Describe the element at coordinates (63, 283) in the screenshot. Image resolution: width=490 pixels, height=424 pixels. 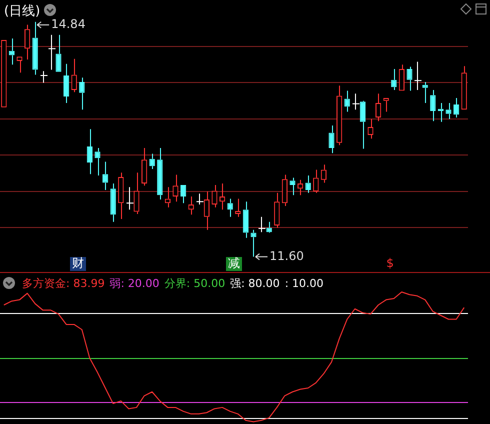
I see `text: 多方资金: 83.99` at that location.